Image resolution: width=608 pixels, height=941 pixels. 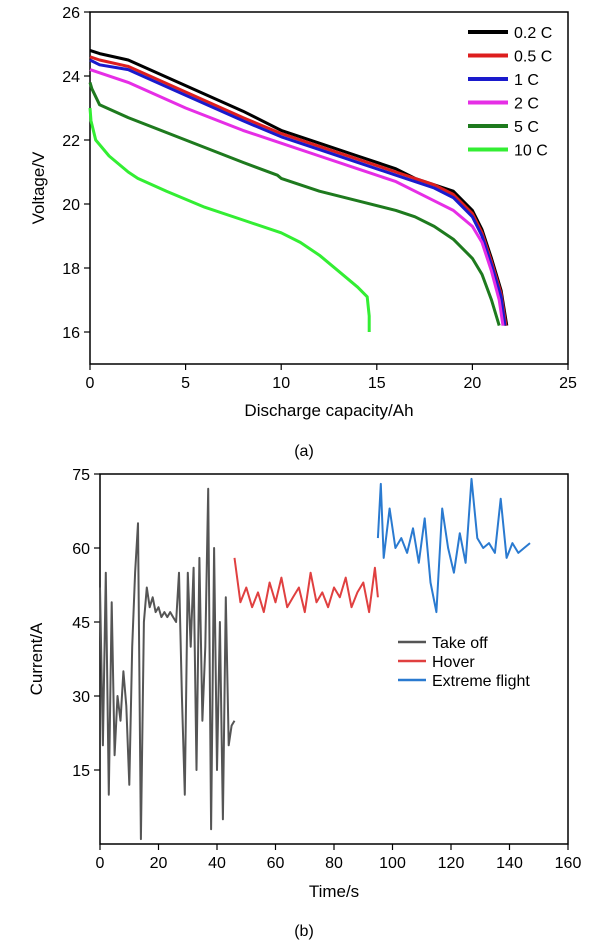 What do you see at coordinates (81, 549) in the screenshot?
I see `chart-b-ytick-label: 60` at bounding box center [81, 549].